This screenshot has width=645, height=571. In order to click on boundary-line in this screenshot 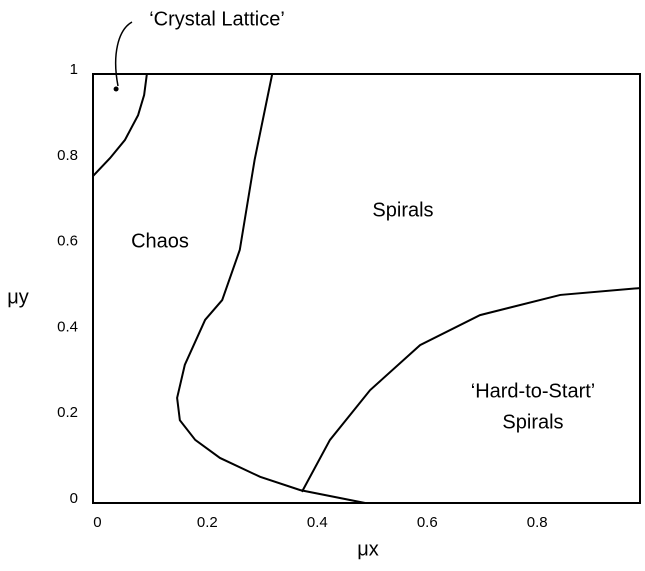, I will do `click(120, 125)`.